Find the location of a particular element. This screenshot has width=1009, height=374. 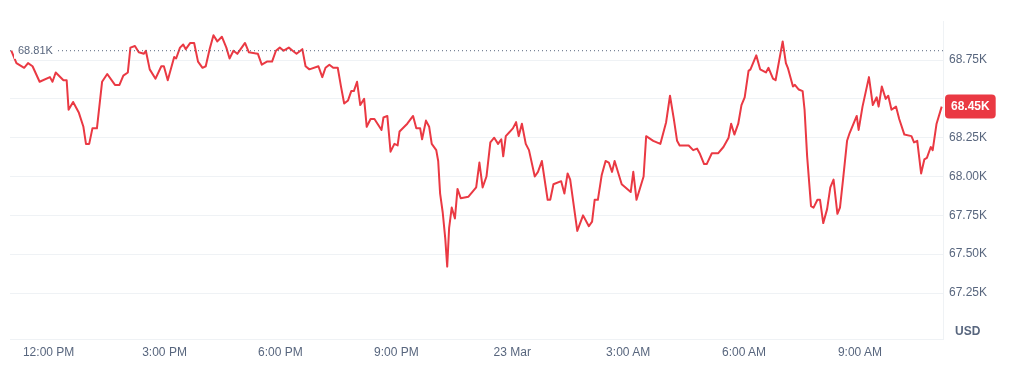

x-tick-label: 3:00 AM is located at coordinates (628, 352).